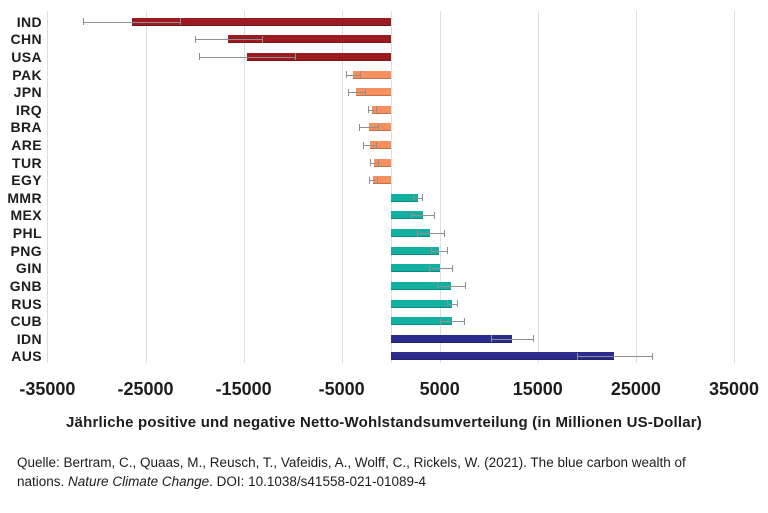 Image resolution: width=768 pixels, height=513 pixels. Describe the element at coordinates (228, 40) in the screenshot. I see `error-bar-CHN` at that location.